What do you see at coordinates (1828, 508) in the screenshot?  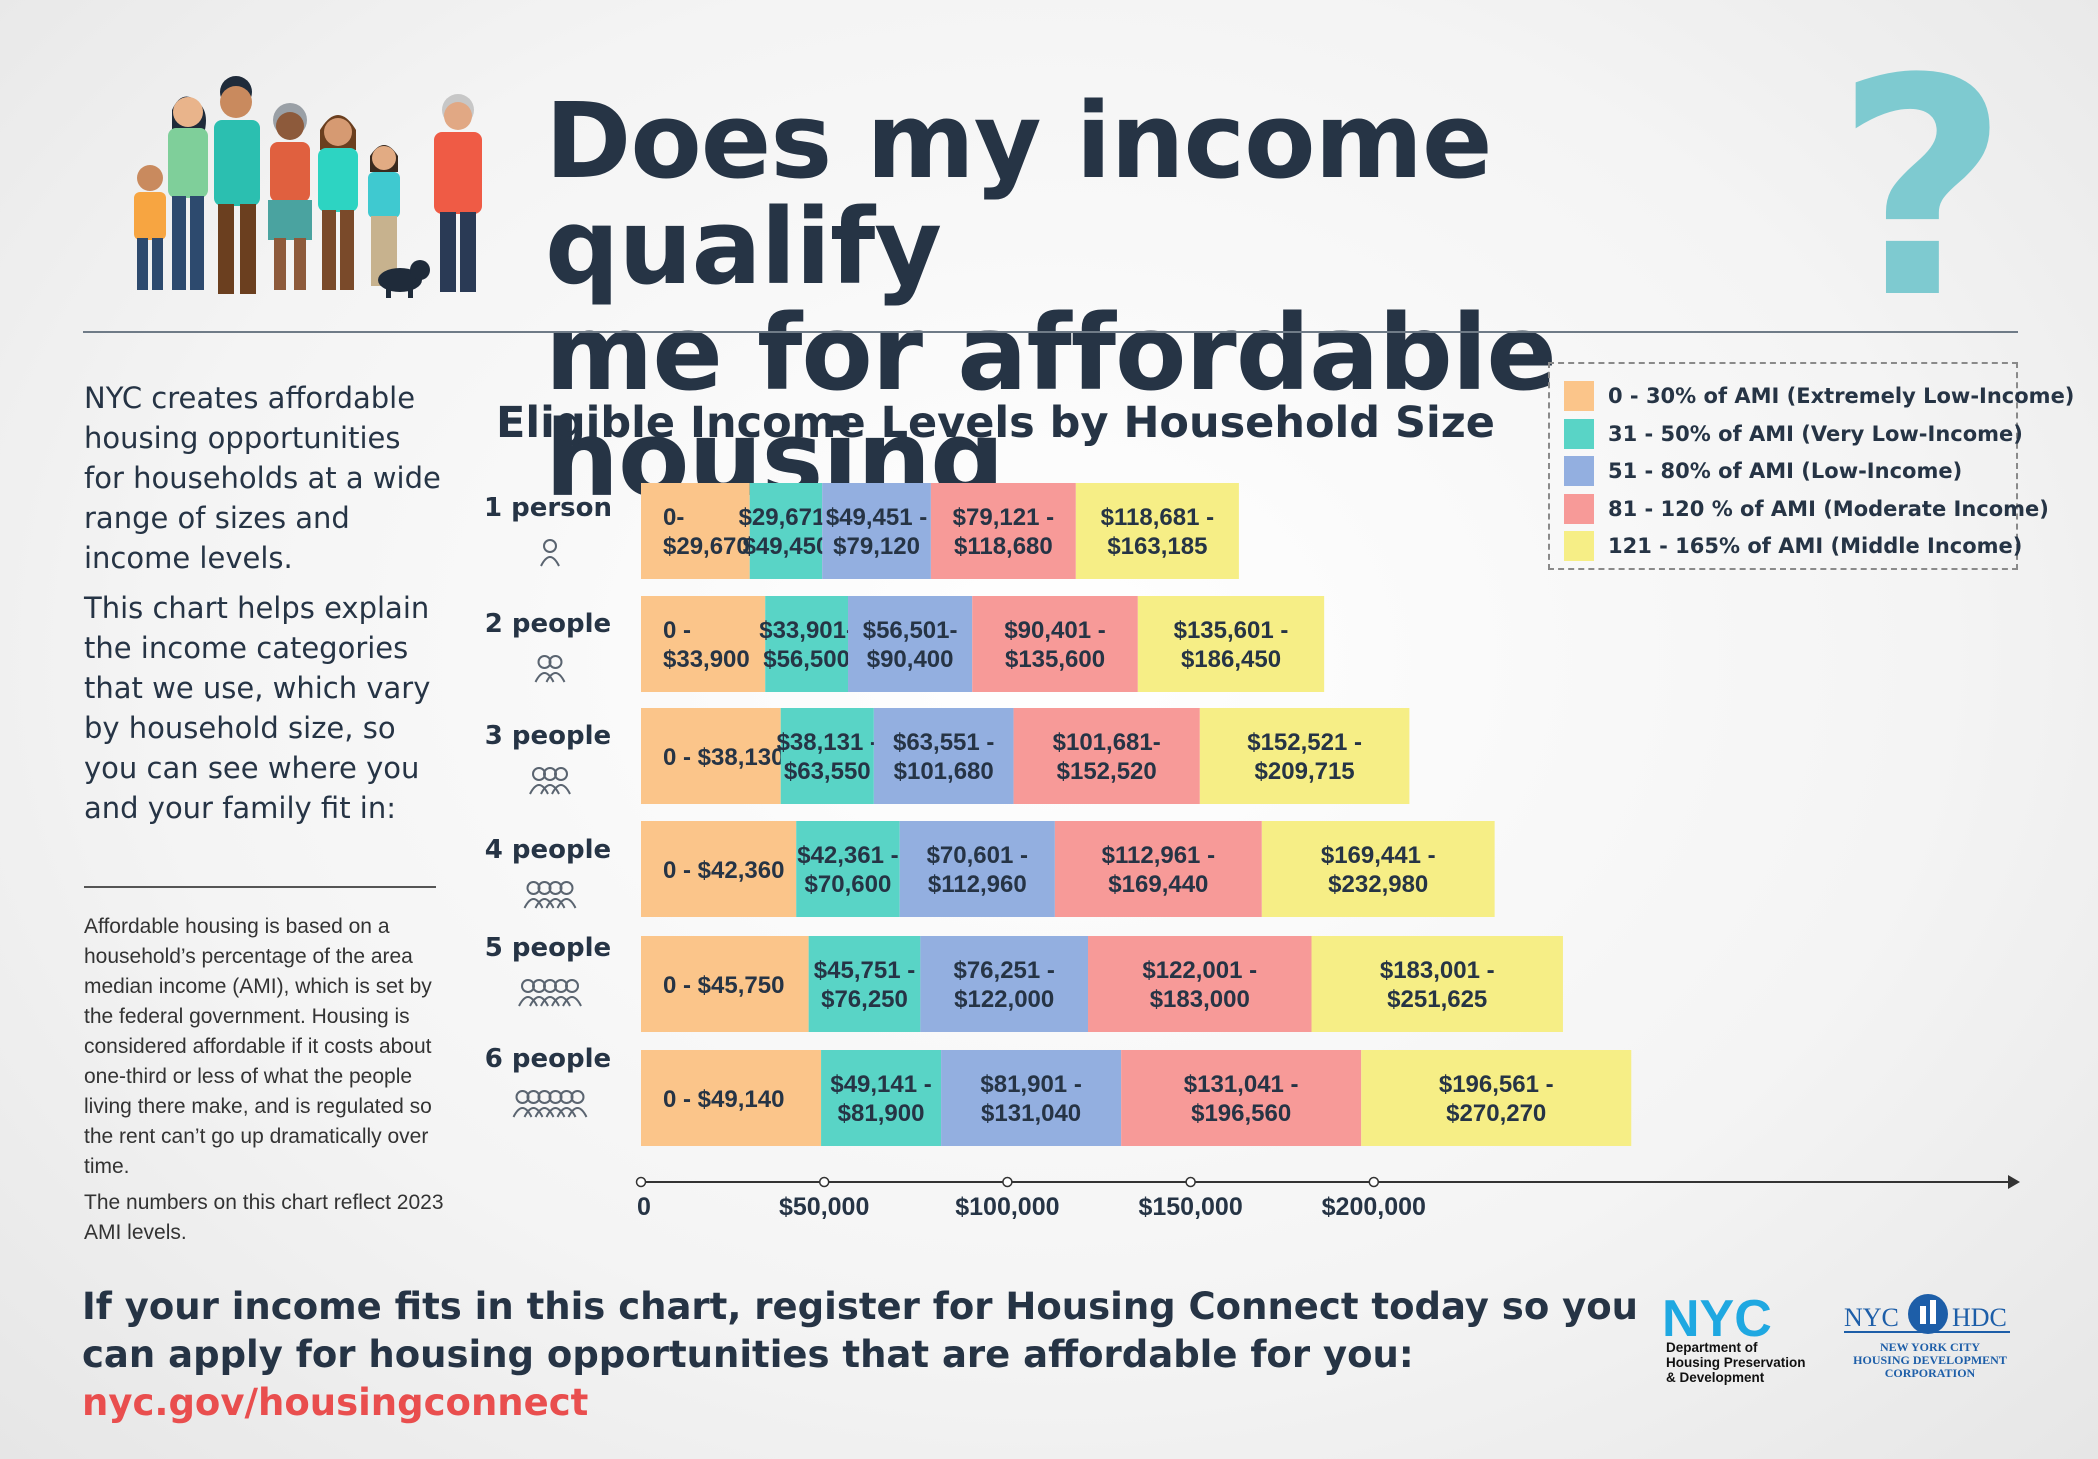 I see `legend-label: 81 - 120 % of AMI (Moderate Income)` at bounding box center [1828, 508].